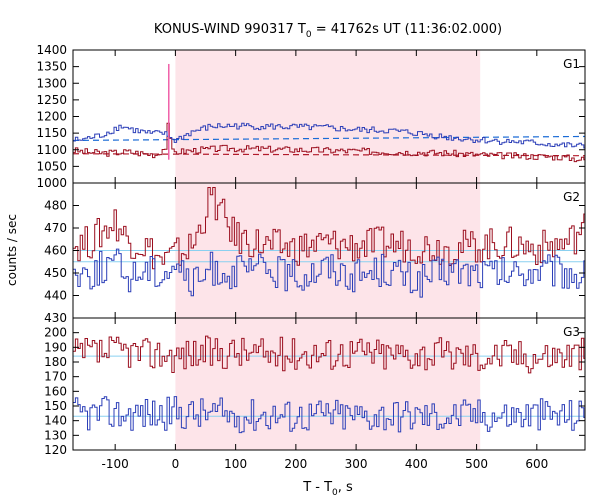  What do you see at coordinates (51, 67) in the screenshot?
I see `y-tick-label: 1350` at bounding box center [51, 67].